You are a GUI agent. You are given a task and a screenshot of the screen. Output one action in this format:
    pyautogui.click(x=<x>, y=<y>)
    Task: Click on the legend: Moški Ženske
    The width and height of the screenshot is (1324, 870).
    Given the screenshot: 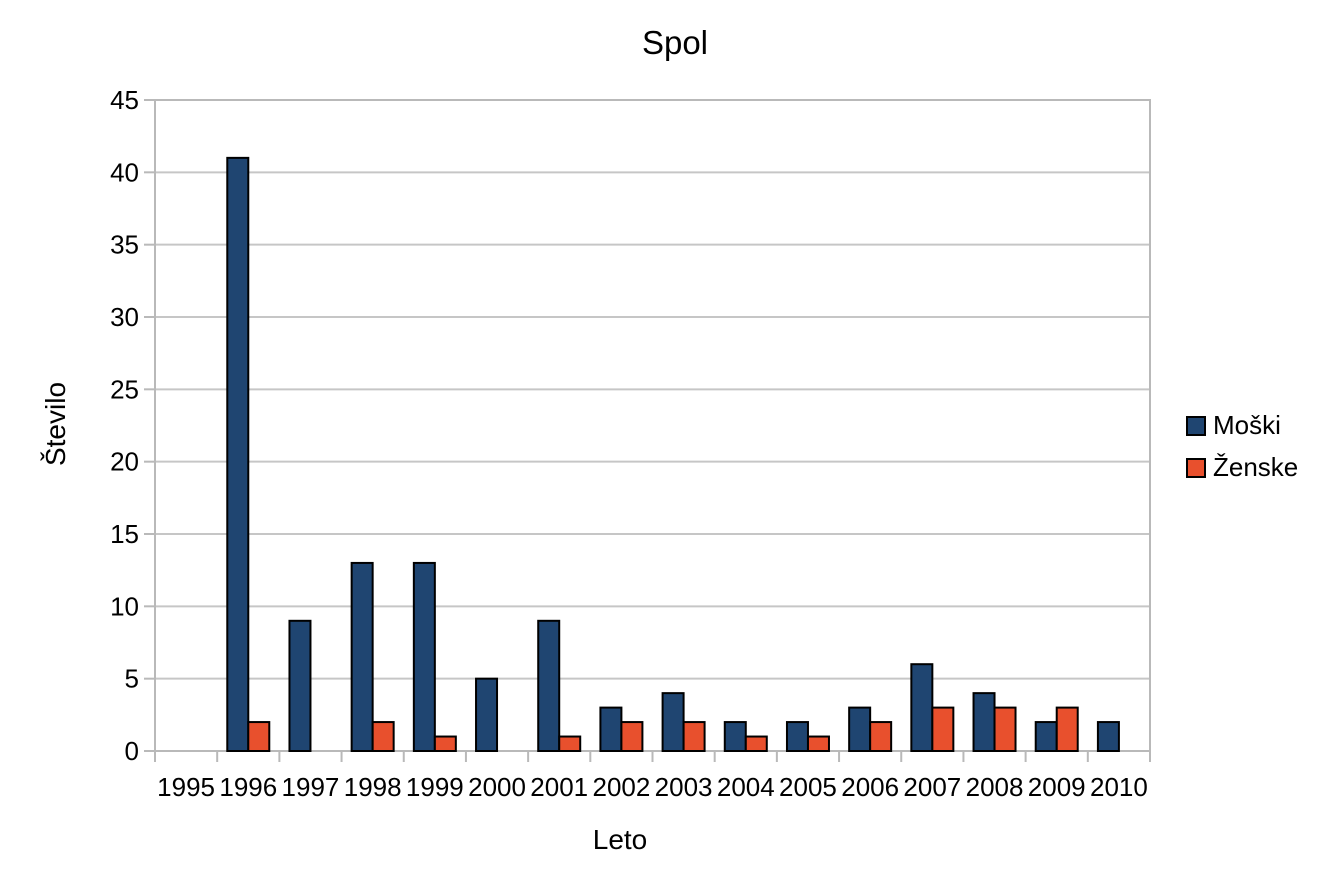 What is the action you would take?
    pyautogui.click(x=1242, y=452)
    